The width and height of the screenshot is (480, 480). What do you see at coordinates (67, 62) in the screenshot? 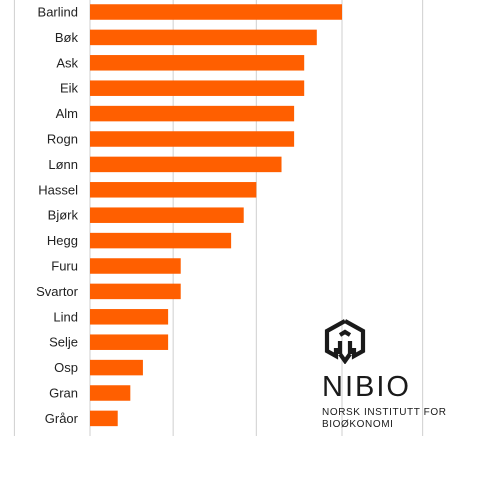
I see `category-label: Ask` at bounding box center [67, 62].